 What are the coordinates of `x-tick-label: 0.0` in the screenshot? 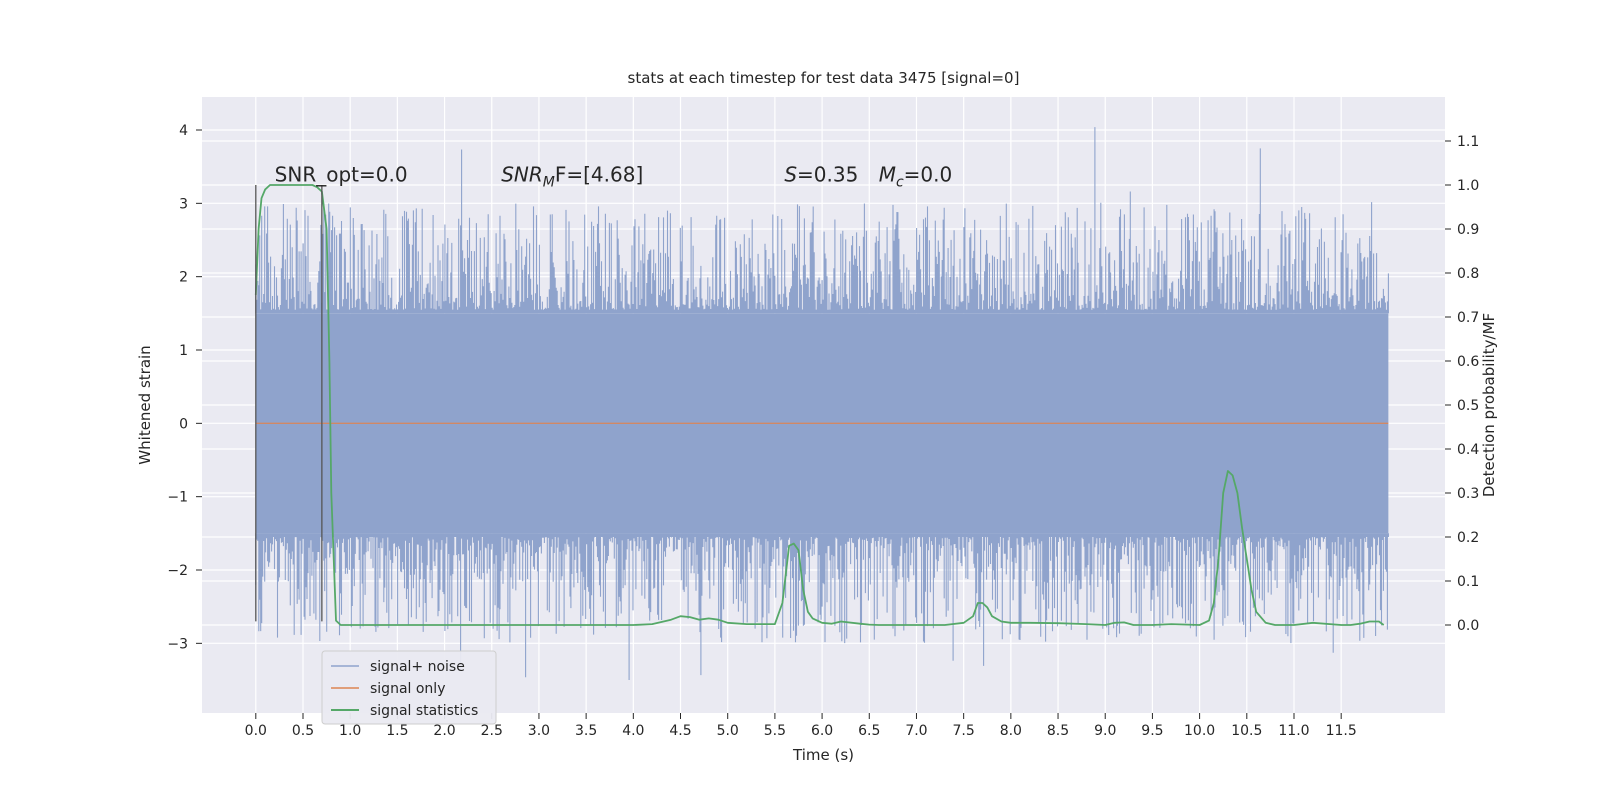 It's located at (256, 731).